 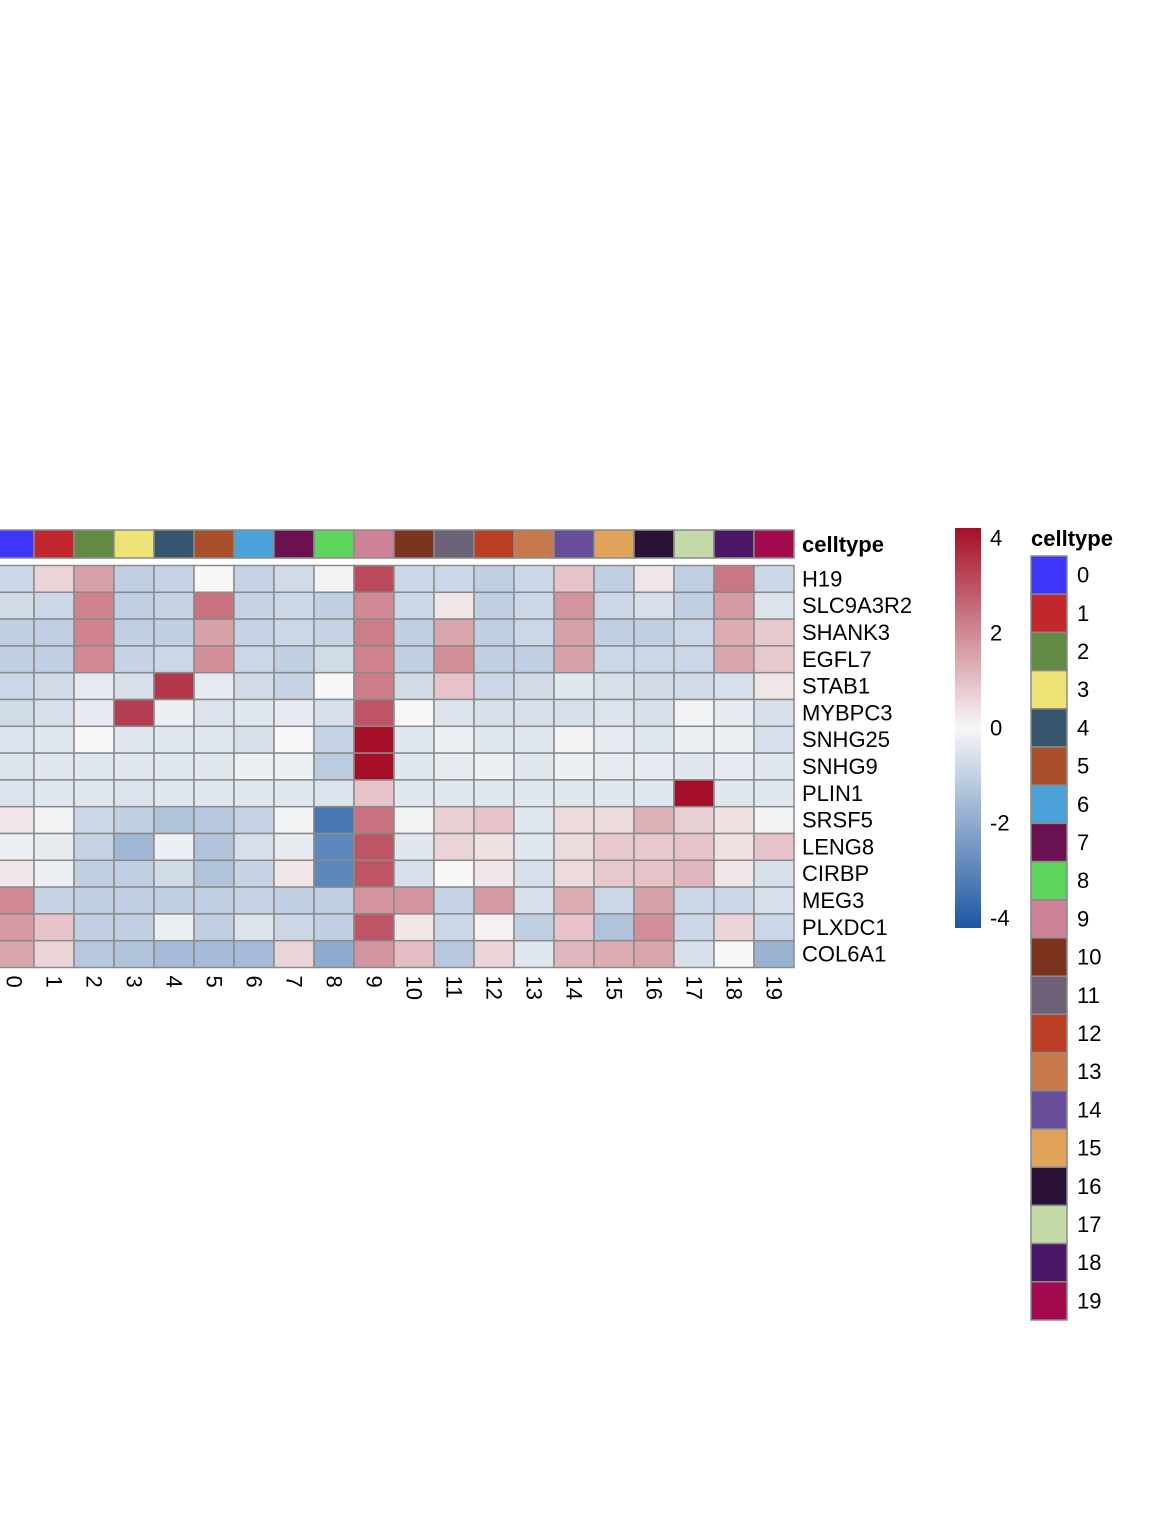 I want to click on column-label: 0, so click(x=14, y=982).